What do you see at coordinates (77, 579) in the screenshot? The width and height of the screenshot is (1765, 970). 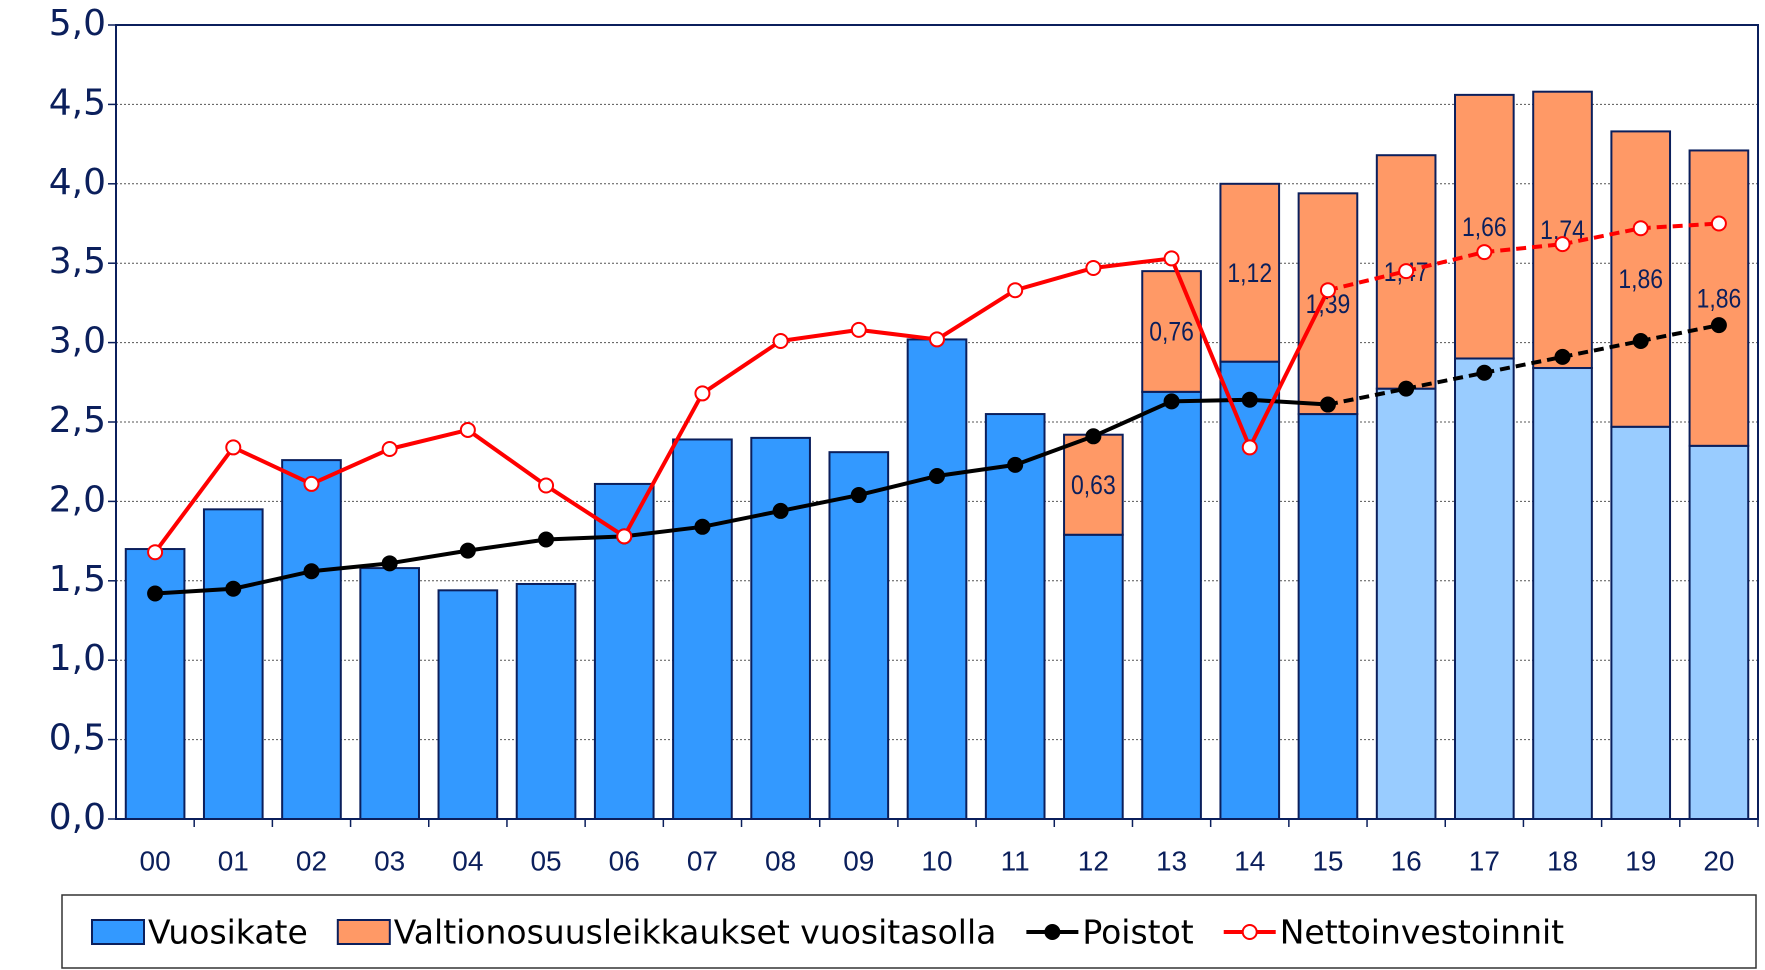 I see `y-tick-label: 1,5` at bounding box center [77, 579].